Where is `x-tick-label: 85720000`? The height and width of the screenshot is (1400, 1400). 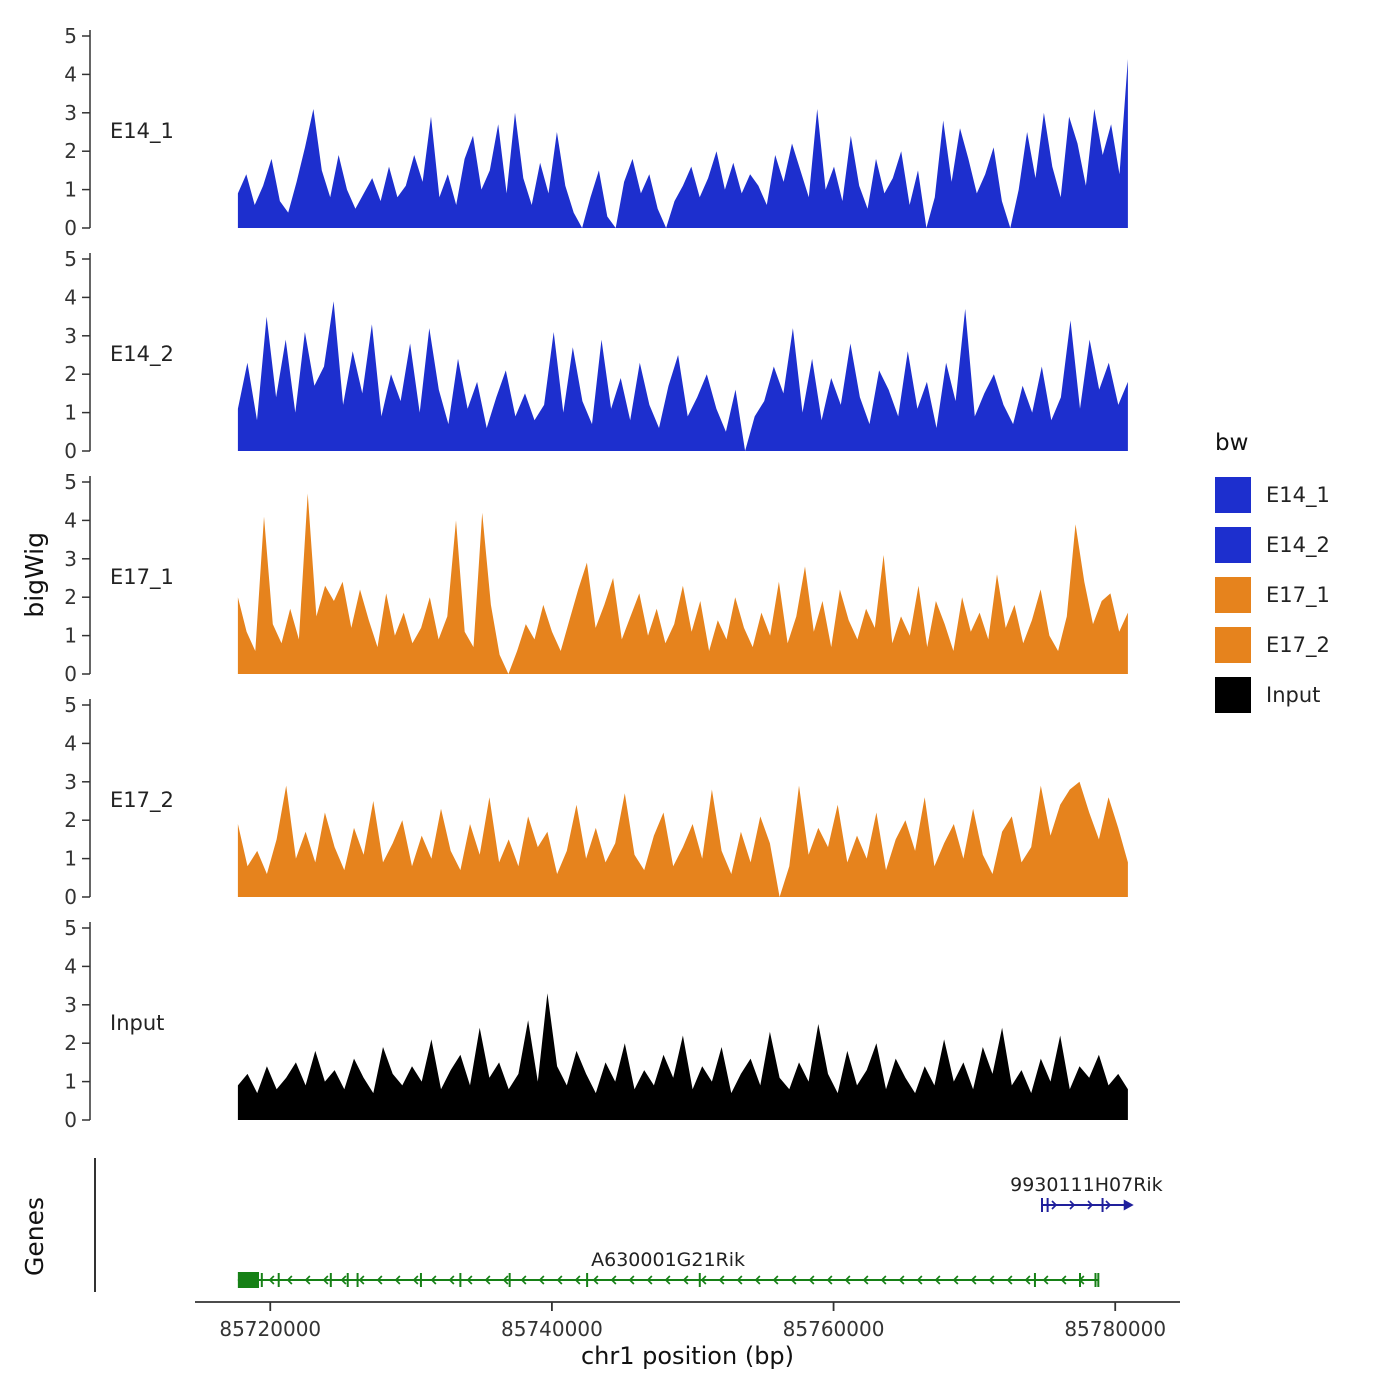
x-tick-label: 85720000 is located at coordinates (270, 1329).